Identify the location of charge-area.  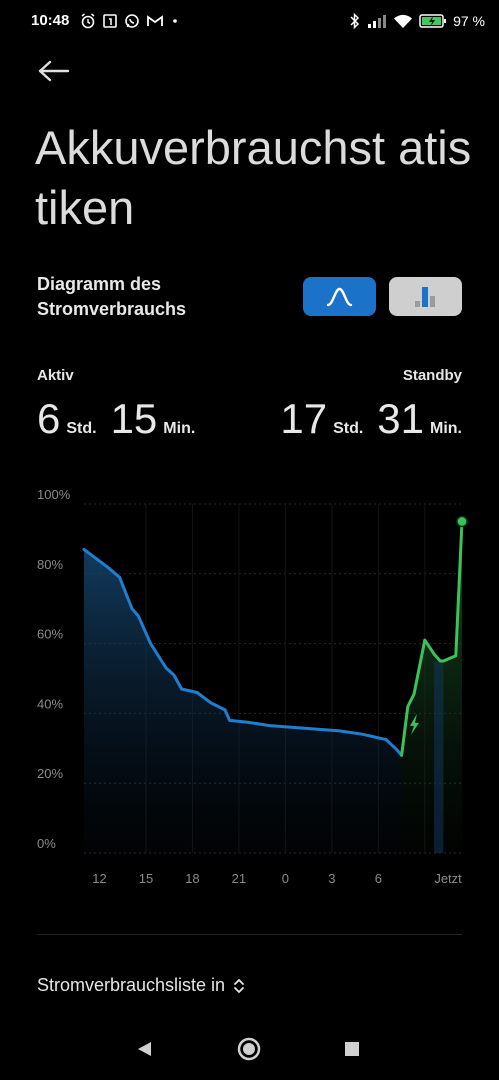
(431, 687).